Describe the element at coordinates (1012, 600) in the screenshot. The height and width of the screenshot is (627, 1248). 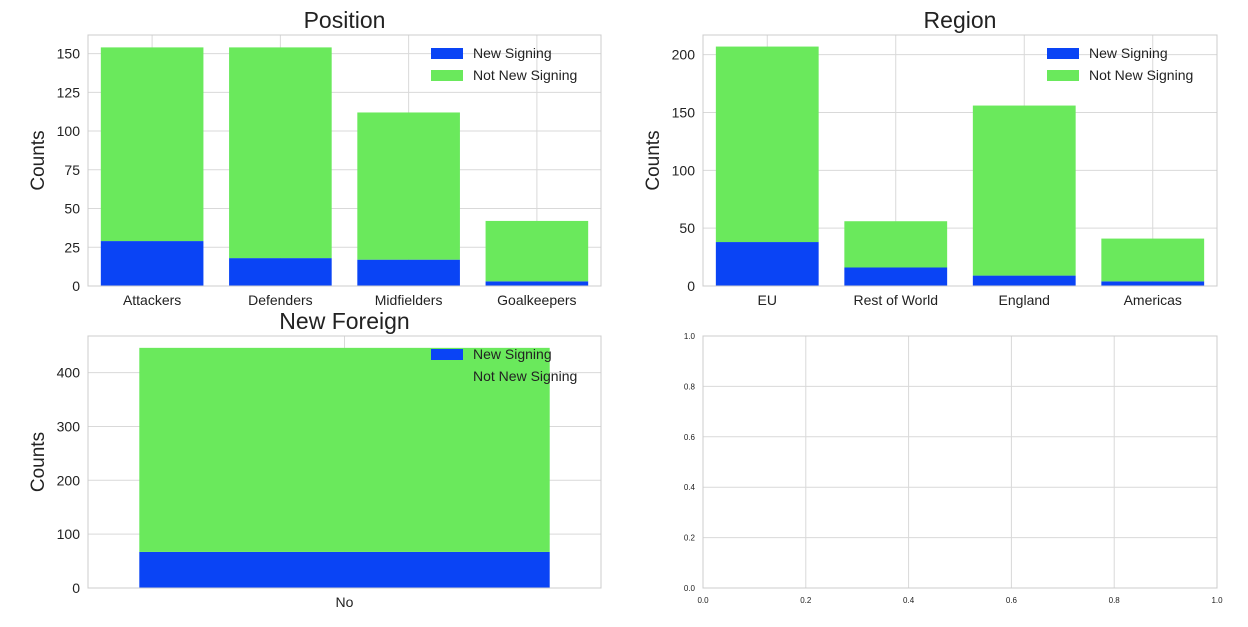
I see `x-tick-label: 0.6` at that location.